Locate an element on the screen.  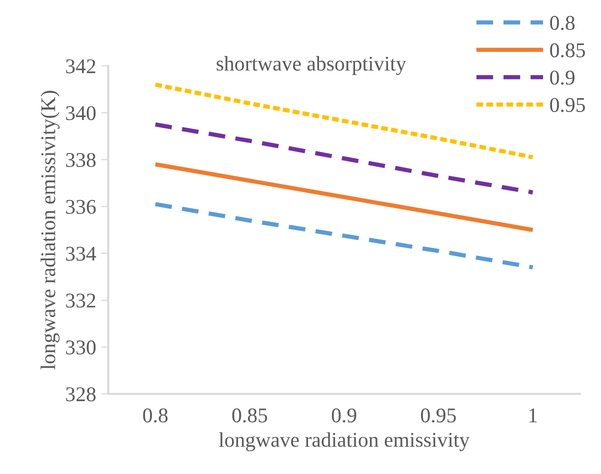
x-tick-label: 1 is located at coordinates (533, 415).